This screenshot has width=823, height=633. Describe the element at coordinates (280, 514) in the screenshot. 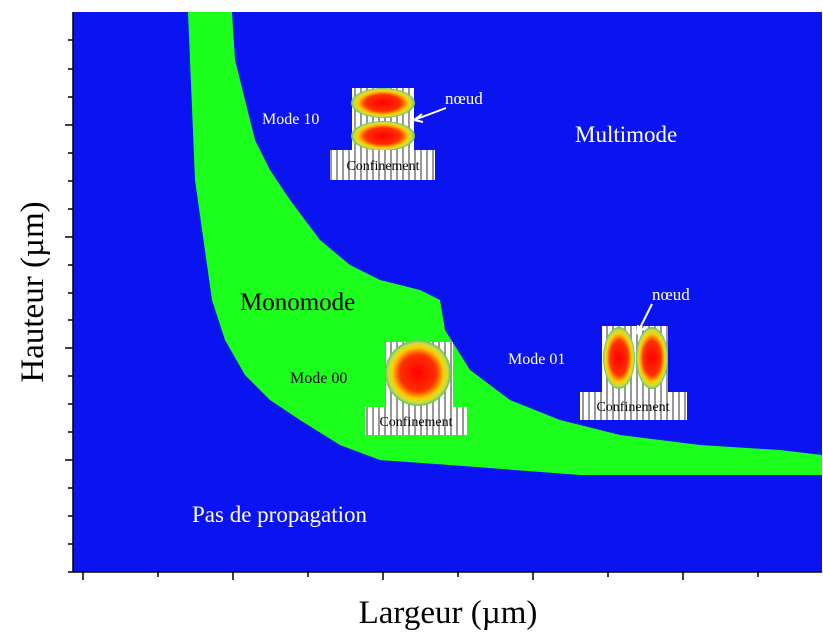

I see `region-label: Pas de propagation` at that location.